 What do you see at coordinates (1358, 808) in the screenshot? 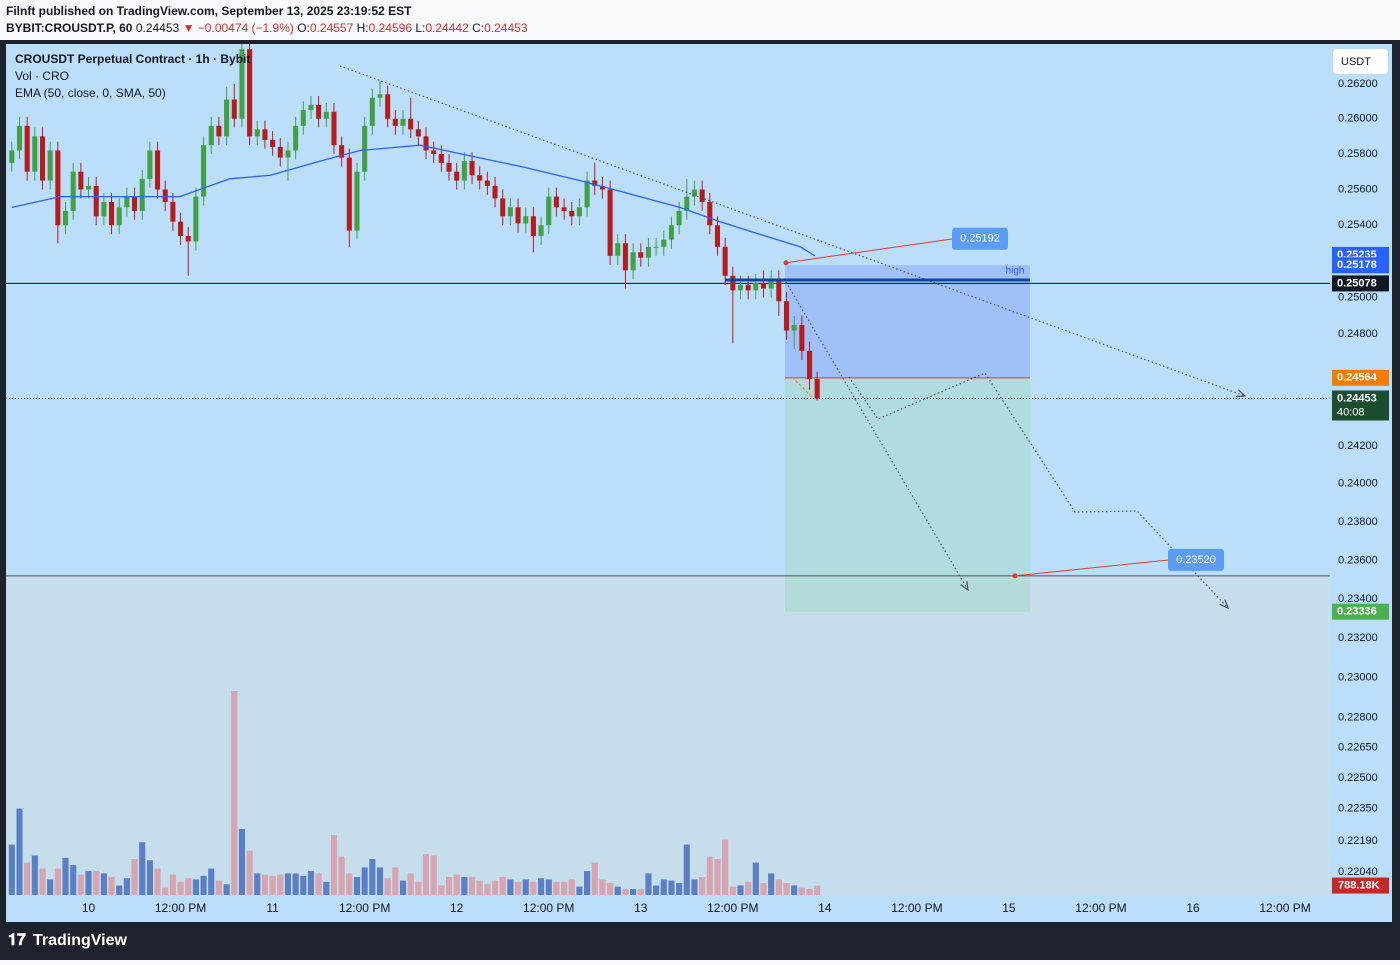
I see `y-tick-label: 0.22350` at bounding box center [1358, 808].